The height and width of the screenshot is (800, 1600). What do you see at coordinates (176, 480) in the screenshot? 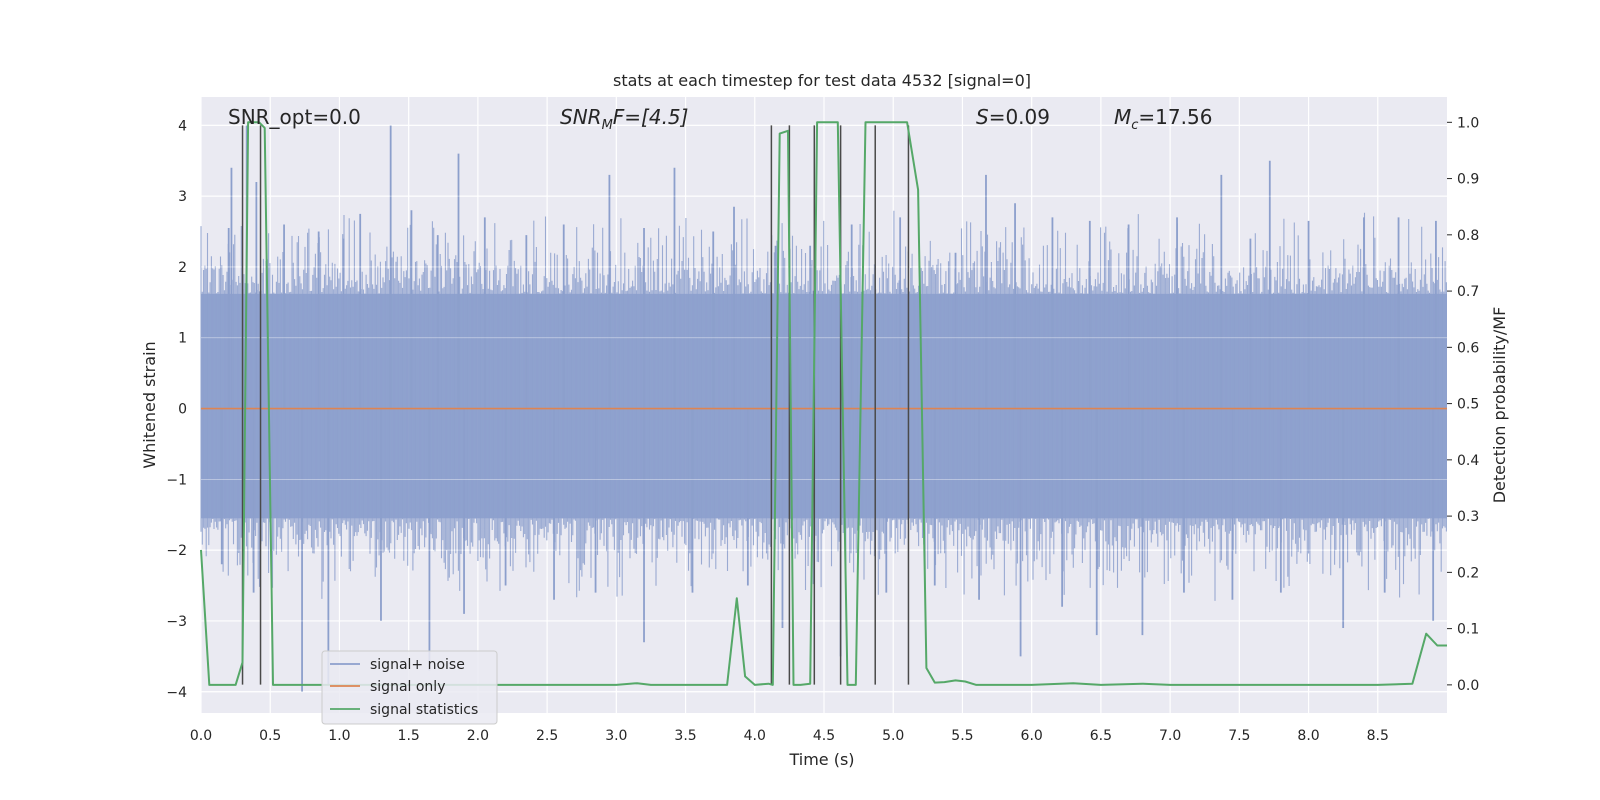
I see `y-tick-label: −1` at bounding box center [176, 480].